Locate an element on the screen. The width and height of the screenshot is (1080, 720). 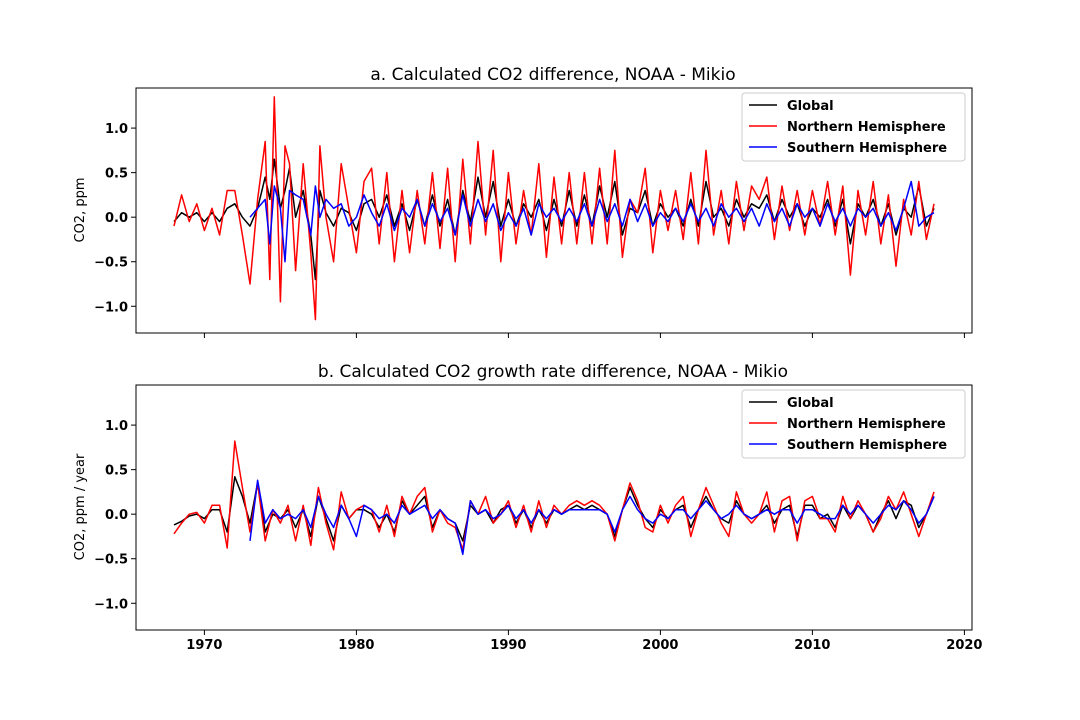
panel-b-ytick-label: −1.0 is located at coordinates (111, 604).